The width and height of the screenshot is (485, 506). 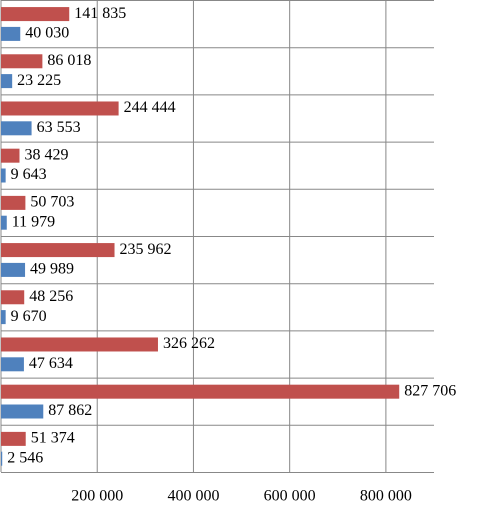 What do you see at coordinates (59, 127) in the screenshot?
I see `value-label: 63 553` at bounding box center [59, 127].